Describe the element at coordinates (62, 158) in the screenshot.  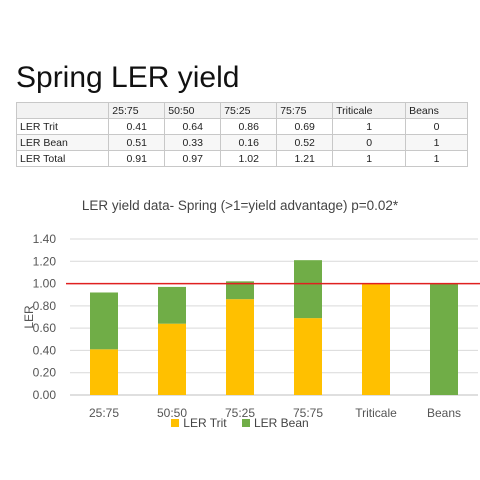
I see `table-row-label: LER Total` at that location.